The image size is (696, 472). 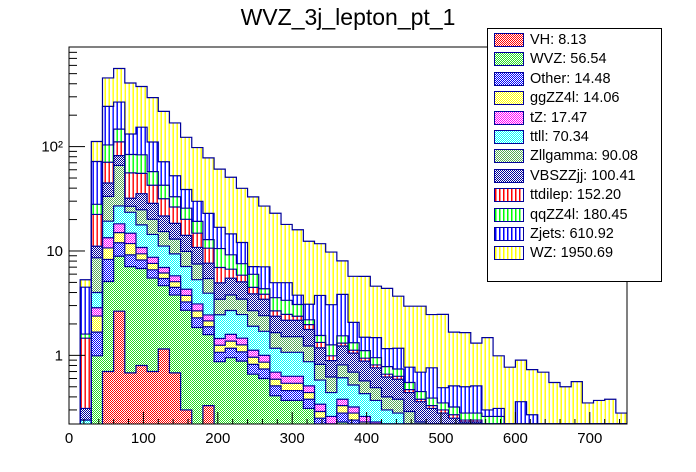 What do you see at coordinates (63, 228) in the screenshot?
I see `y-axis: 1 10 10²` at bounding box center [63, 228].